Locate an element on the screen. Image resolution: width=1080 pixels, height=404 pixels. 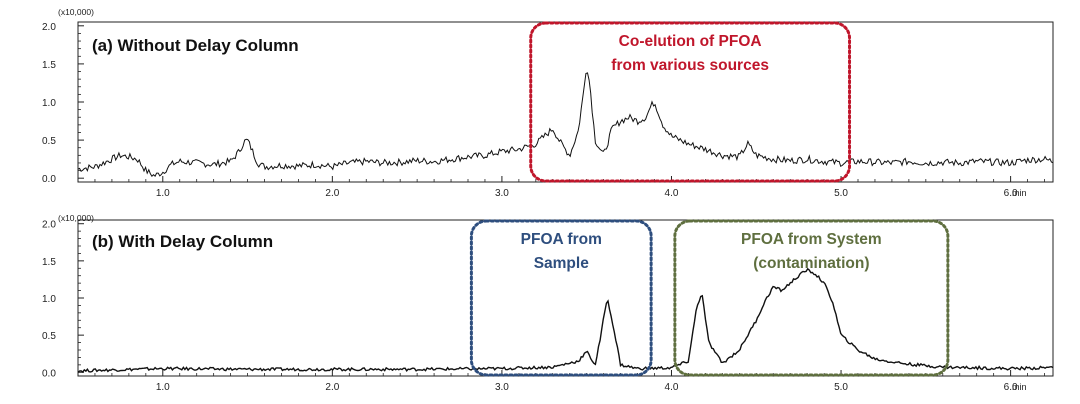
annotation-text: (contamination) is located at coordinates (811, 263).